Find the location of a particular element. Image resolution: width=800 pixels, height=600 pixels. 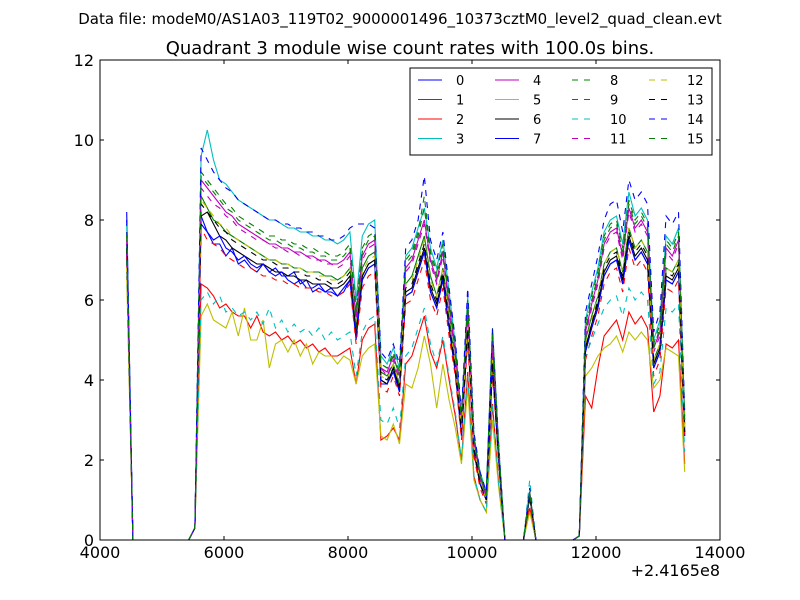

legend-label-8: 8 is located at coordinates (614, 81).